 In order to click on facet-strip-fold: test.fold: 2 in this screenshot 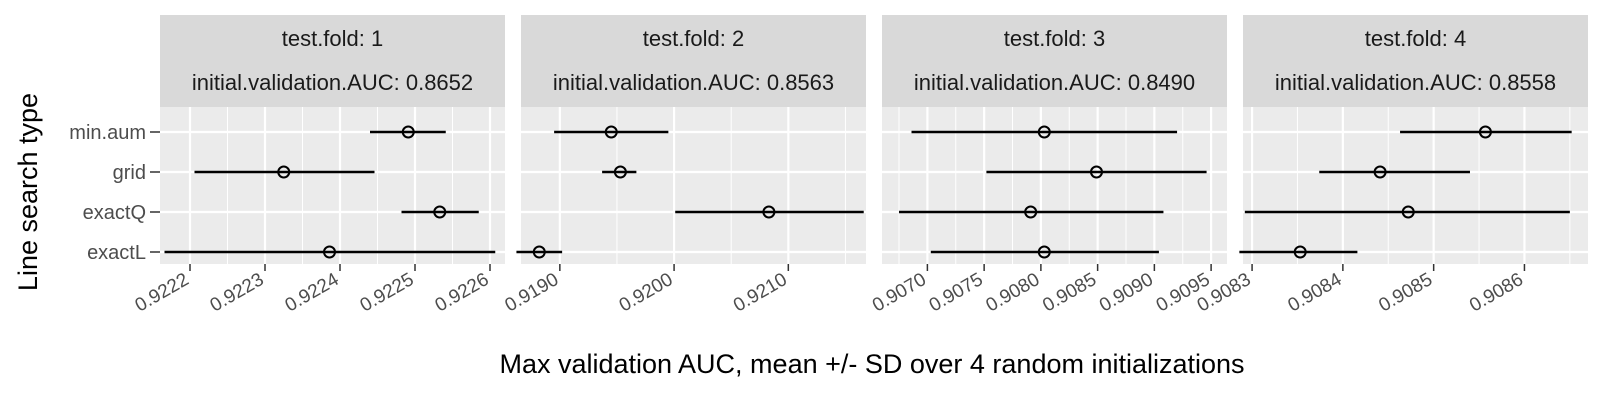, I will do `click(694, 38)`.